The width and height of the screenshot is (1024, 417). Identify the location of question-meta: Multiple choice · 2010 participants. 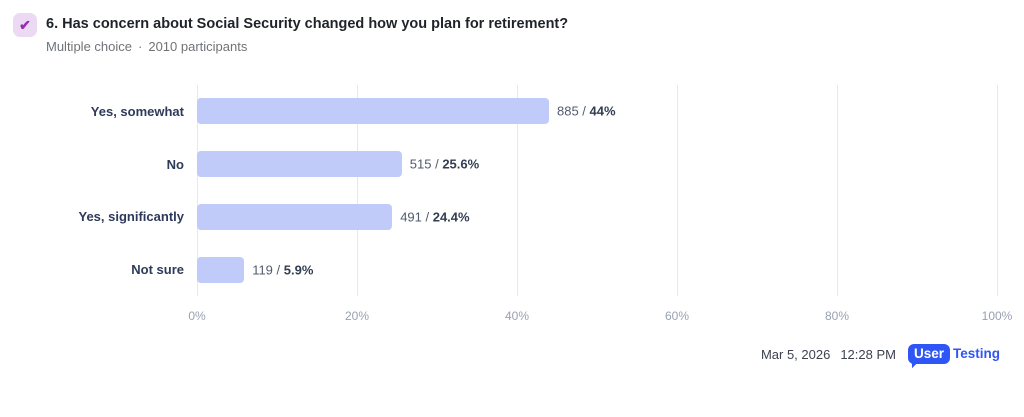
(307, 46).